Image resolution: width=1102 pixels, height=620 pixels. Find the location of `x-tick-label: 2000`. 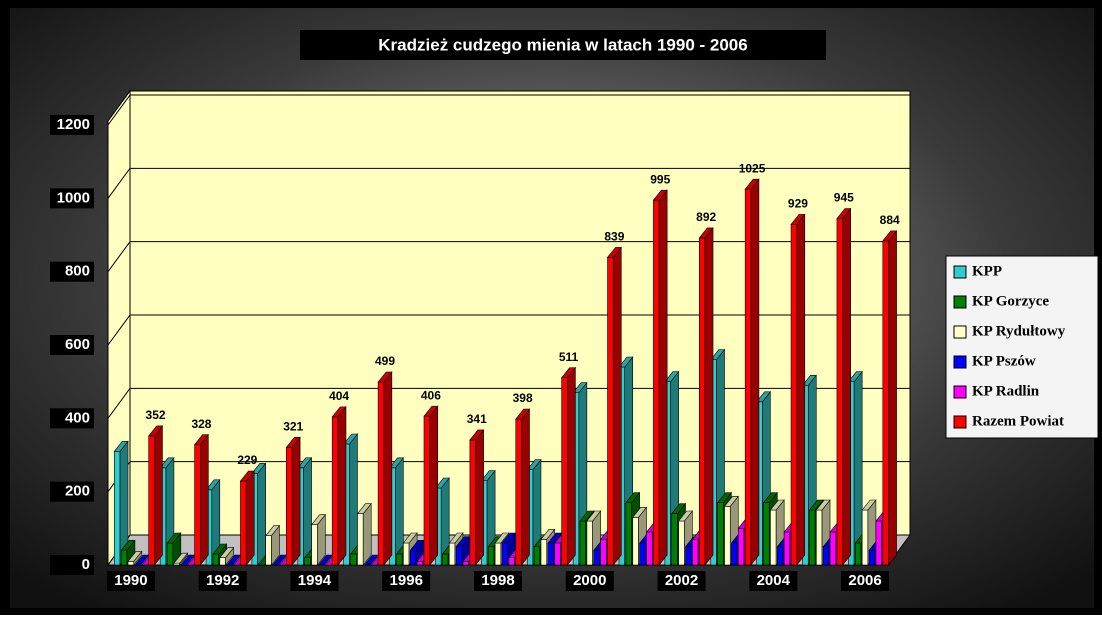

x-tick-label: 2000 is located at coordinates (589, 580).